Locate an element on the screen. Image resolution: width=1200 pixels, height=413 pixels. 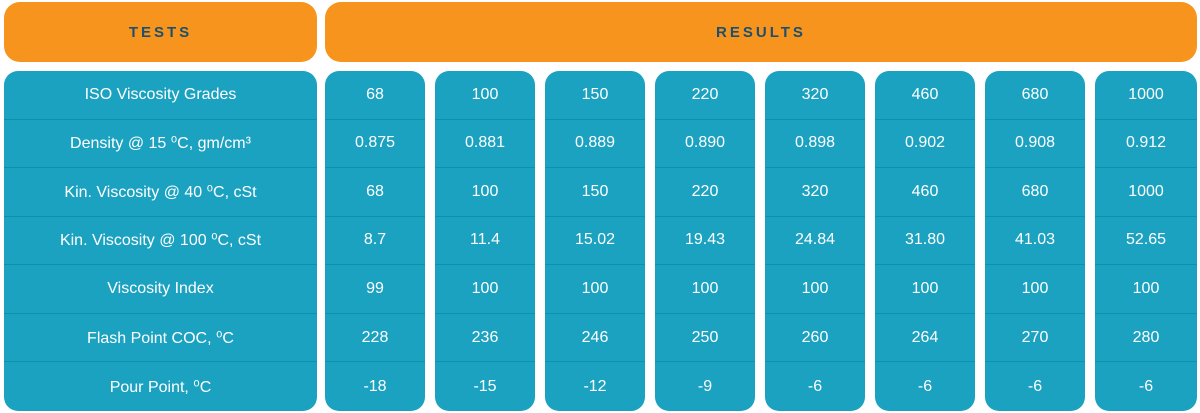
grade-column-460: 460 0.902 460 31.80 100 264 -6 is located at coordinates (925, 241).